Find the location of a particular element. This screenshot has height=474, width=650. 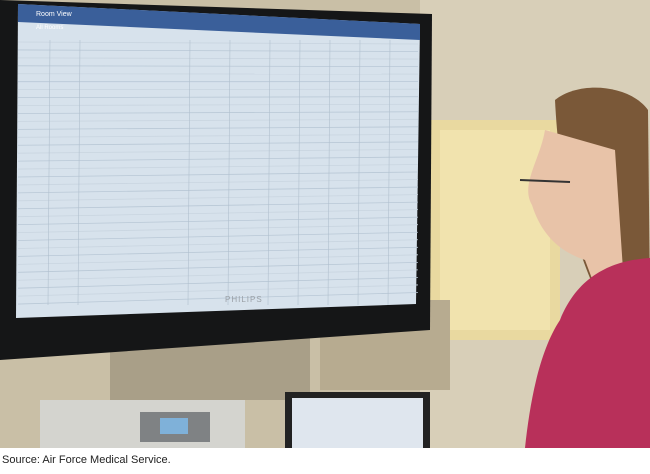

window-glass is located at coordinates (495, 230).